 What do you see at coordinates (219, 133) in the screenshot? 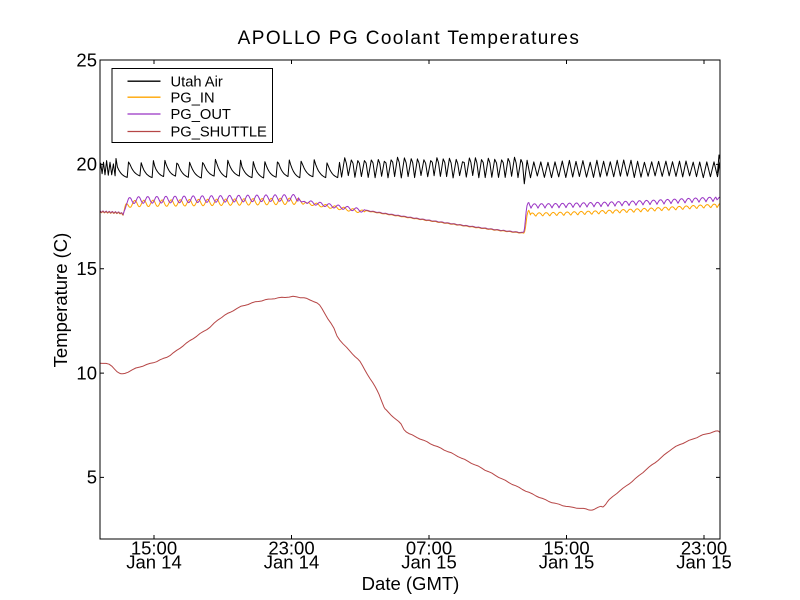
I see `svg-text: PG_SHUTTLE` at bounding box center [219, 133].